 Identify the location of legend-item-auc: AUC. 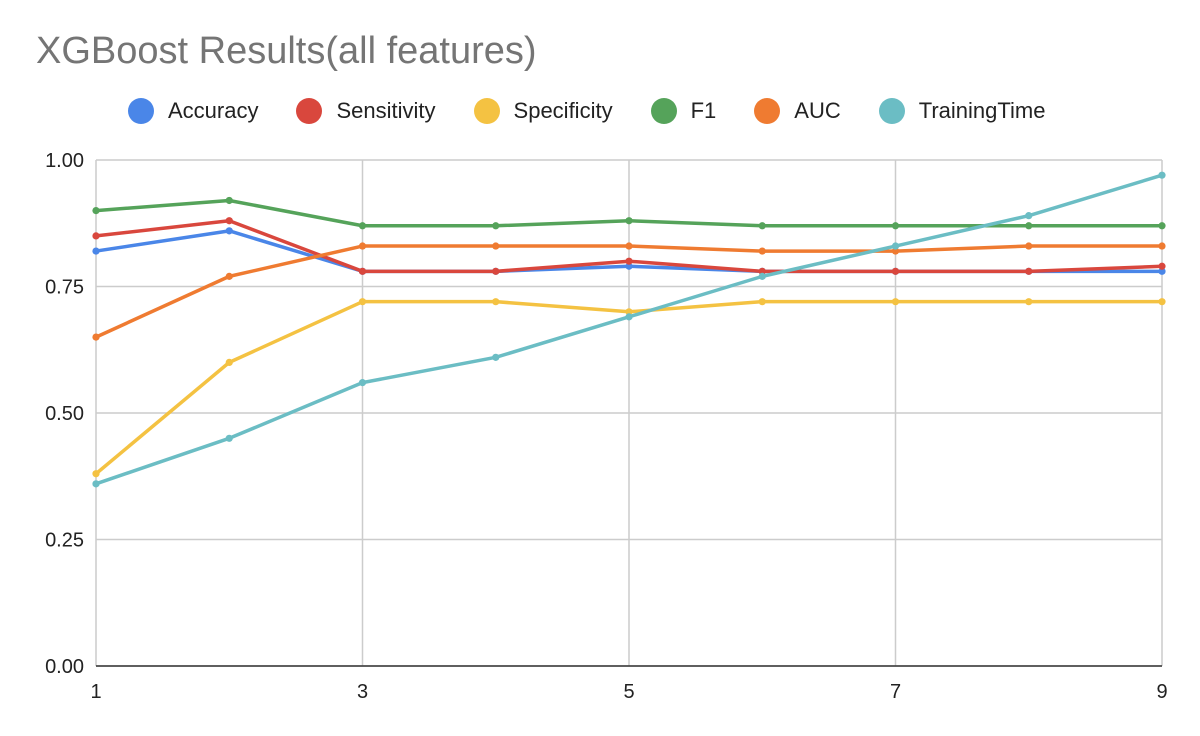
(797, 111).